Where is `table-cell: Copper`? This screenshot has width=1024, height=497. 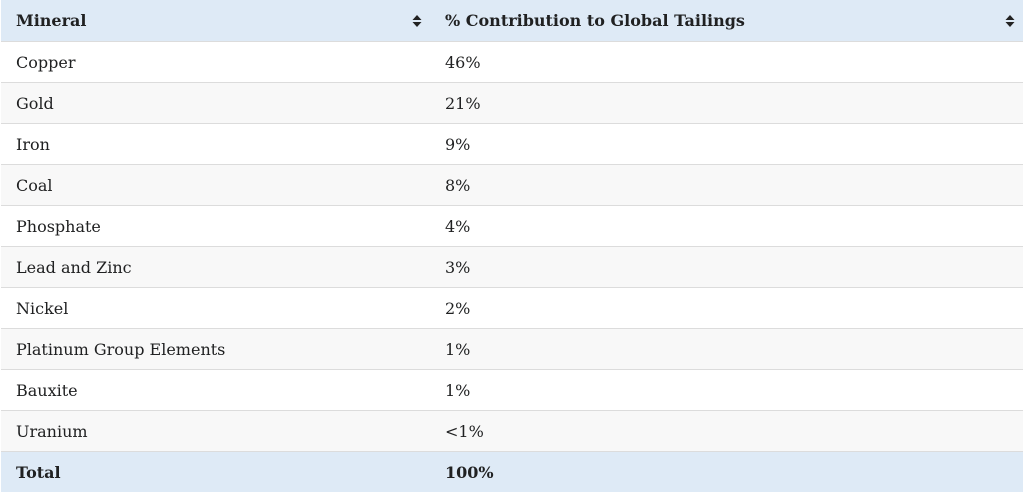
table-cell: Copper is located at coordinates (215, 62).